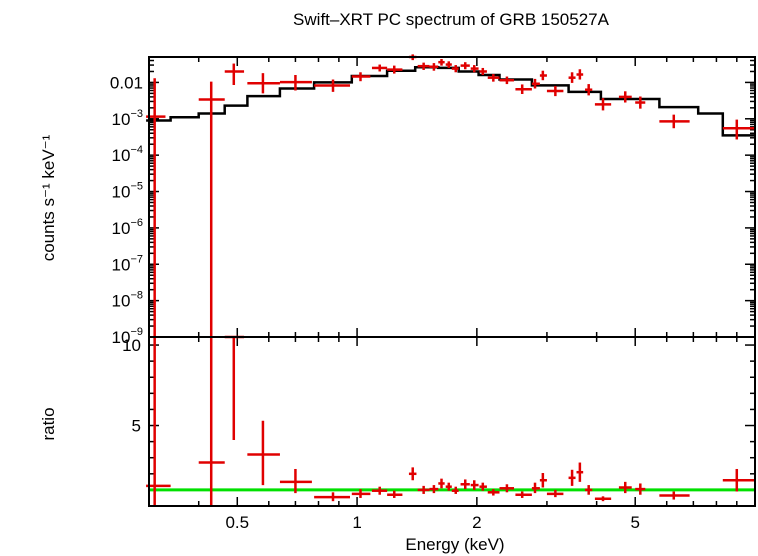  I want to click on x-tick-label: 1, so click(356, 522).